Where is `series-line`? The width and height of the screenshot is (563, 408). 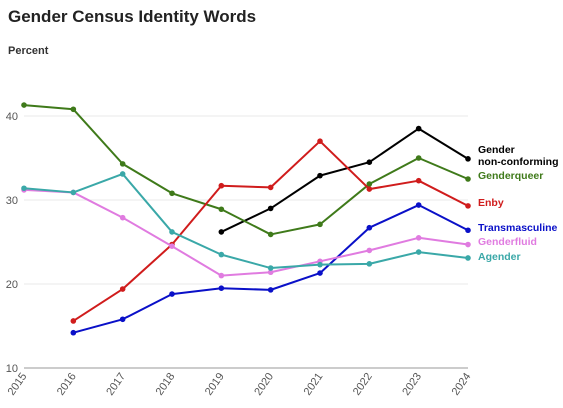
series-line is located at coordinates (344, 180).